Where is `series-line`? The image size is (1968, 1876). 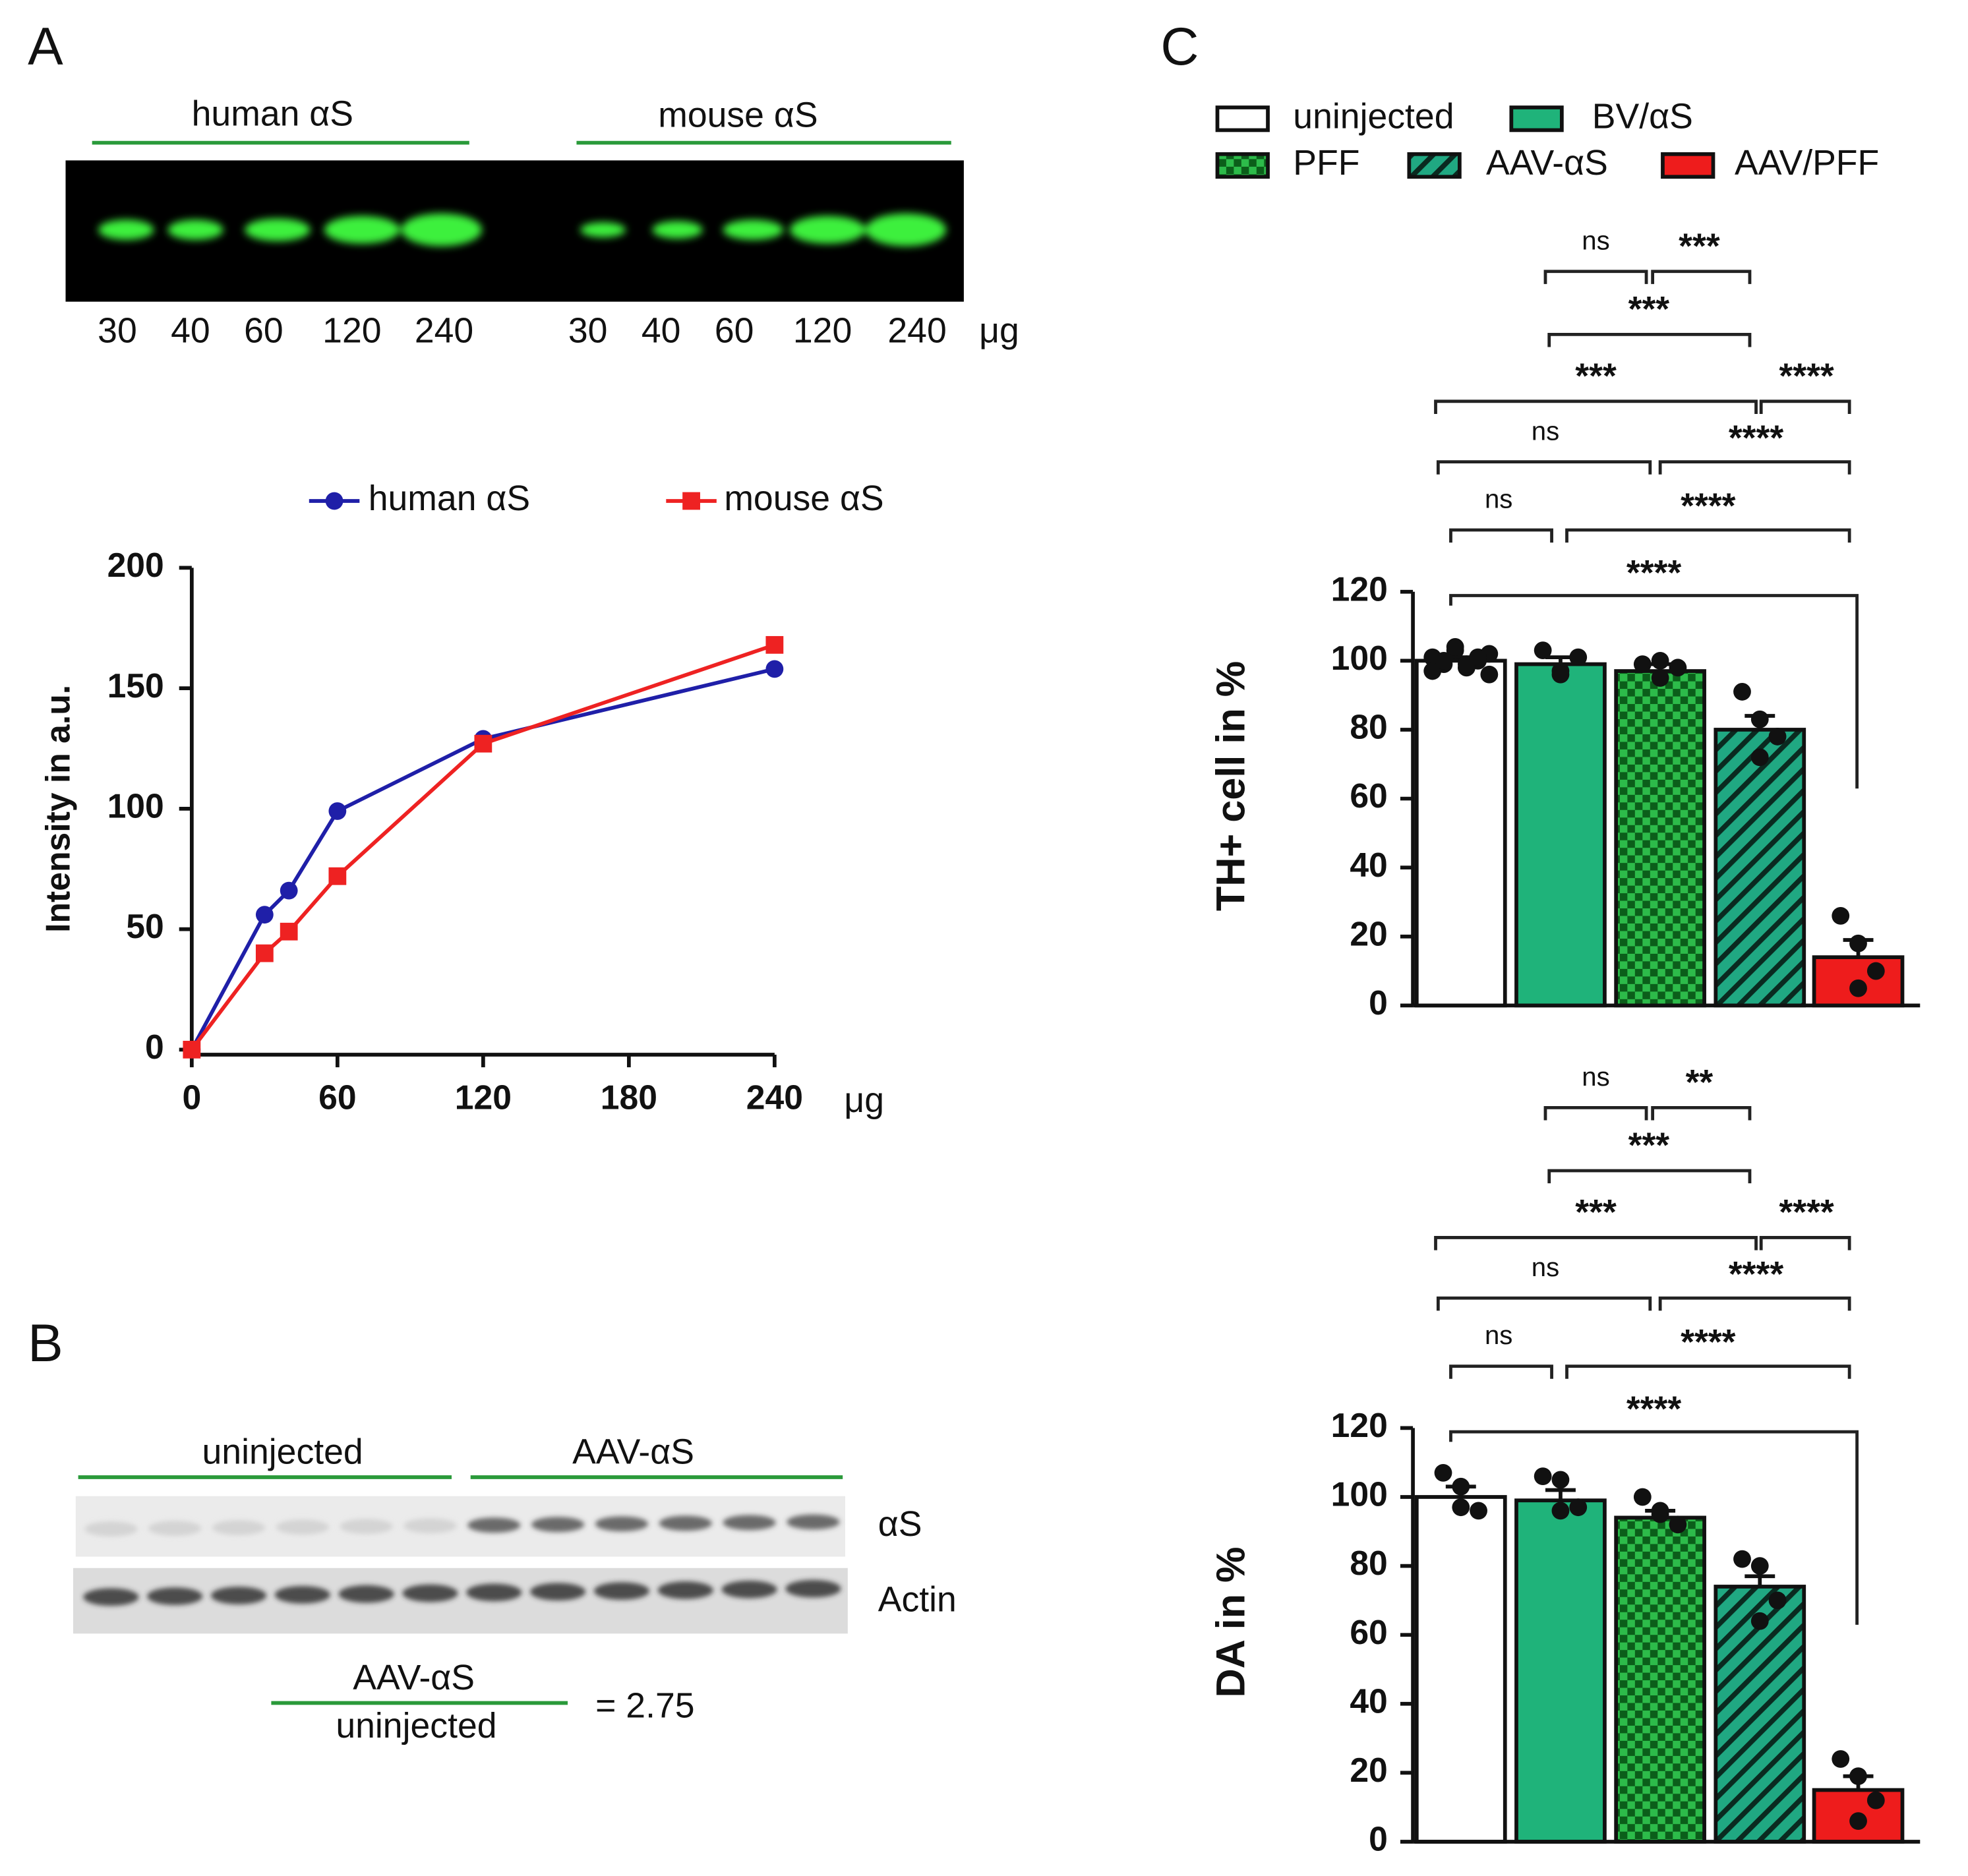
series-line is located at coordinates (482, 847).